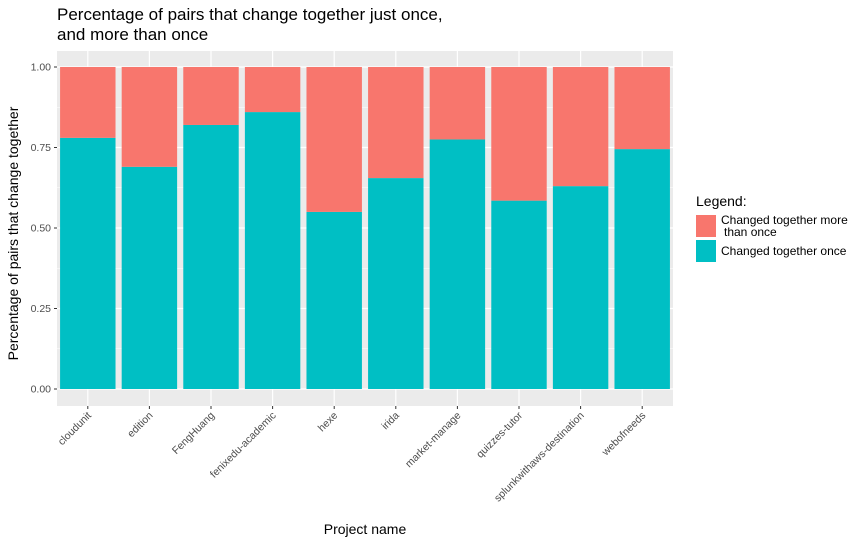 This screenshot has width=866, height=545. What do you see at coordinates (41, 390) in the screenshot?
I see `y-tick-label: 0.00` at bounding box center [41, 390].